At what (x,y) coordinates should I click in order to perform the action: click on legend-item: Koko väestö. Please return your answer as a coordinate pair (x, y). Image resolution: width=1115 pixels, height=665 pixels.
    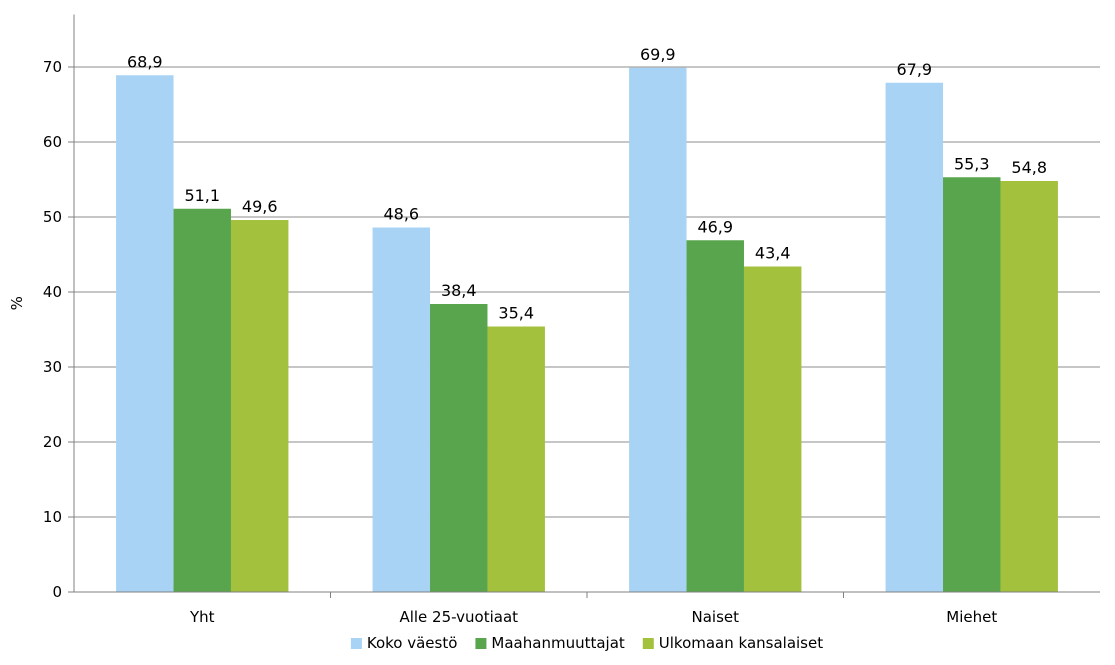
    Looking at the image, I should click on (404, 643).